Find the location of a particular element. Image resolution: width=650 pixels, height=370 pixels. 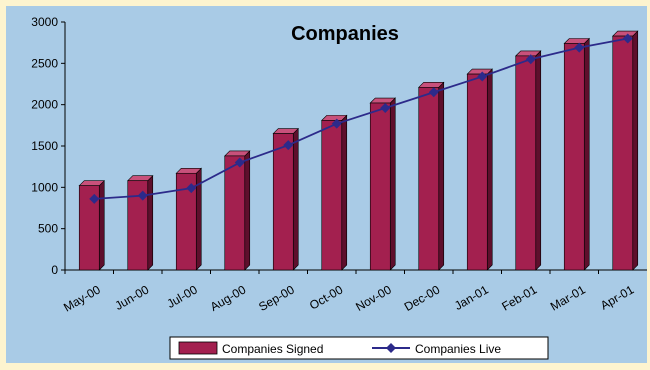

y-axis: 0 500 1000 1500 2000 2500 3000 is located at coordinates (48, 146).